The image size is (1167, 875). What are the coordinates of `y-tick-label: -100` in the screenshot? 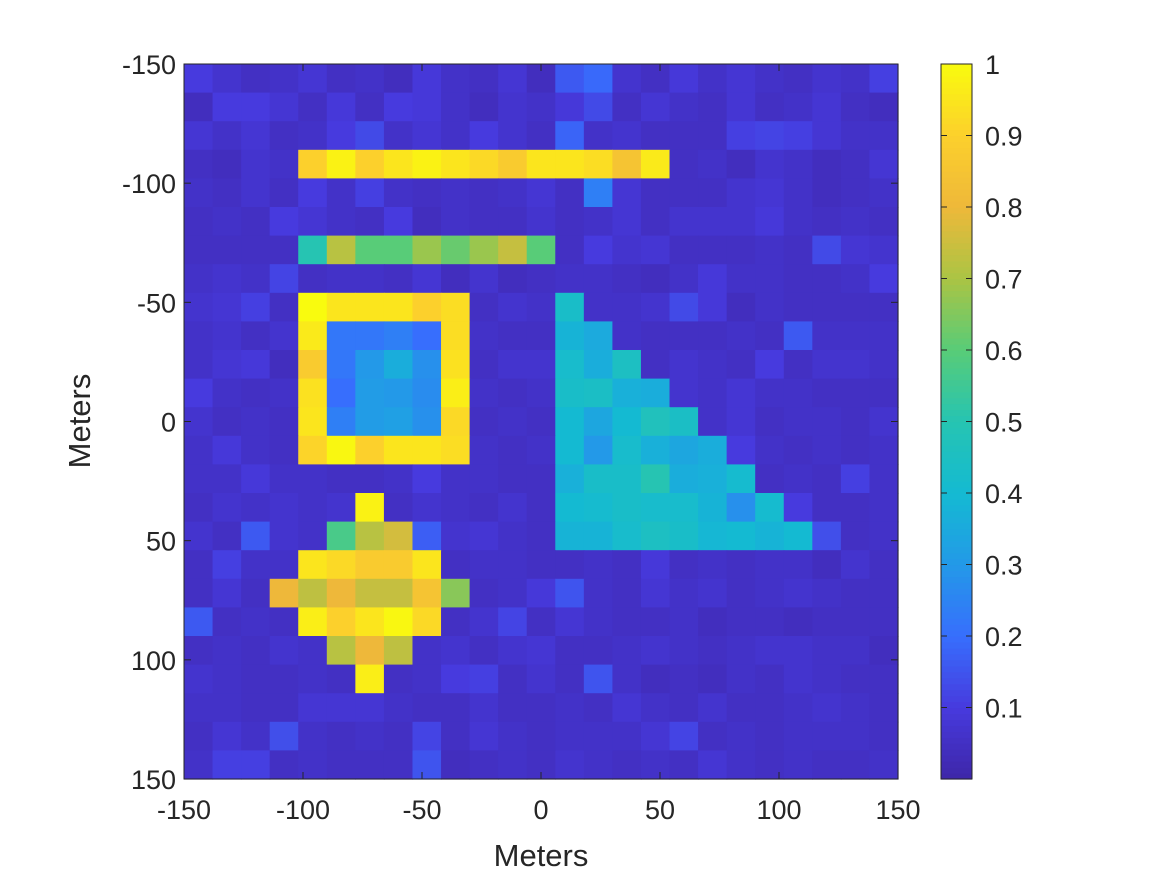 It's located at (149, 184).